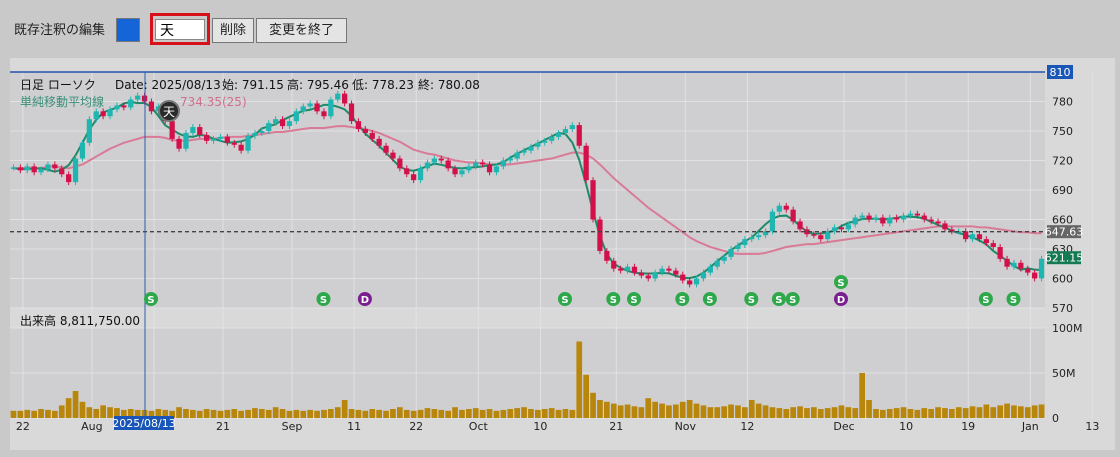  I want to click on price-tick-label: 570, so click(1062, 308).